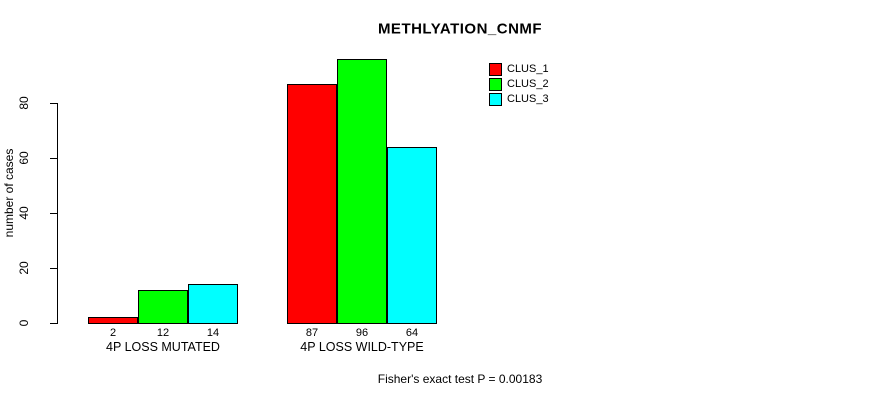  What do you see at coordinates (528, 69) in the screenshot?
I see `legend-label: CLUS_1` at bounding box center [528, 69].